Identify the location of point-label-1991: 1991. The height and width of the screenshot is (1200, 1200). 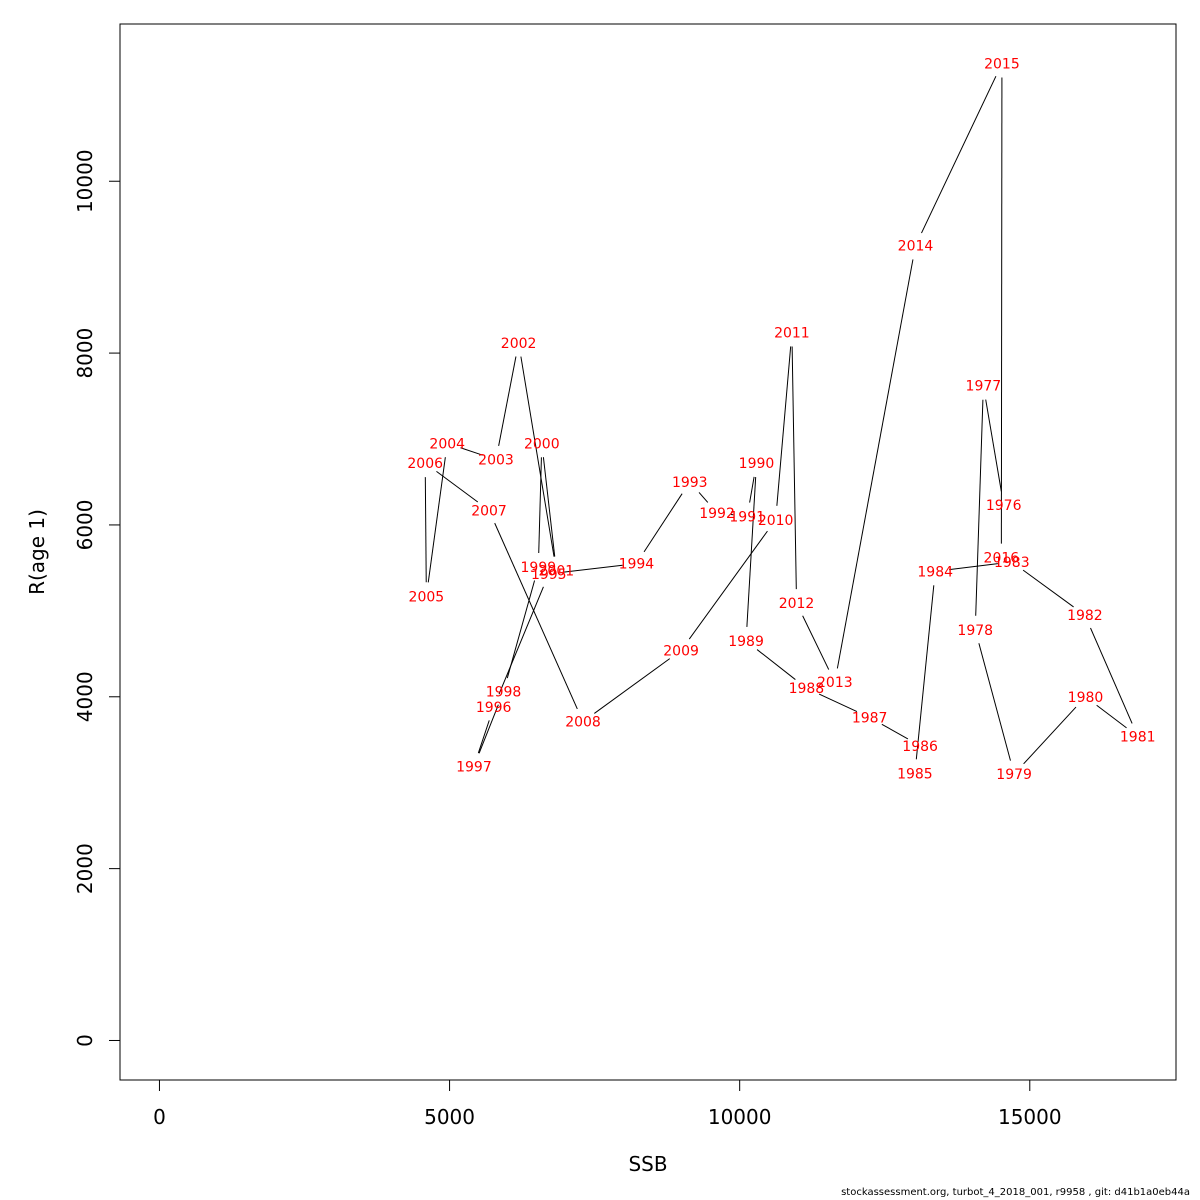
(747, 517).